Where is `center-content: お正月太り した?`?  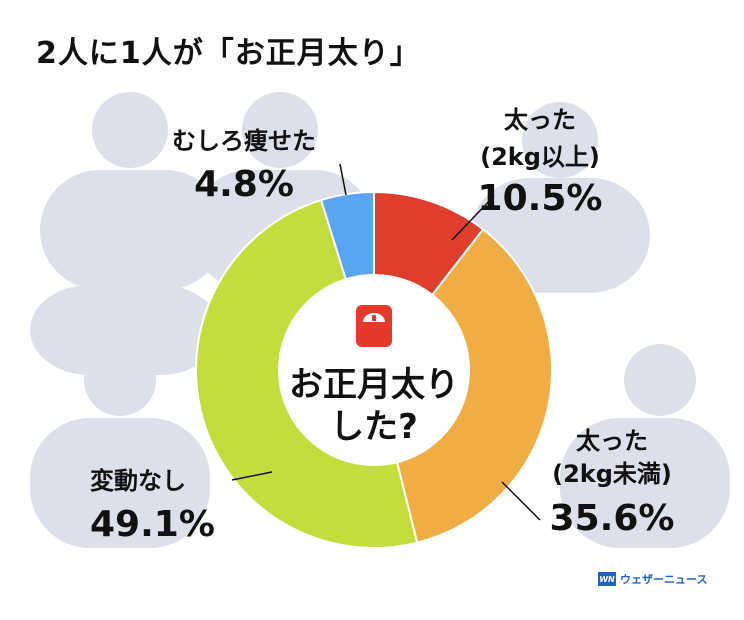 center-content: お正月太り した? is located at coordinates (374, 376).